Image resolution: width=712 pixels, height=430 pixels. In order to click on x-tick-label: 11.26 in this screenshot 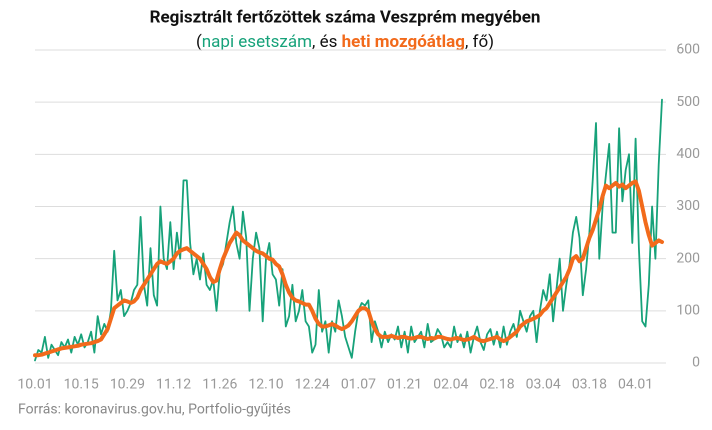, I will do `click(219, 385)`.